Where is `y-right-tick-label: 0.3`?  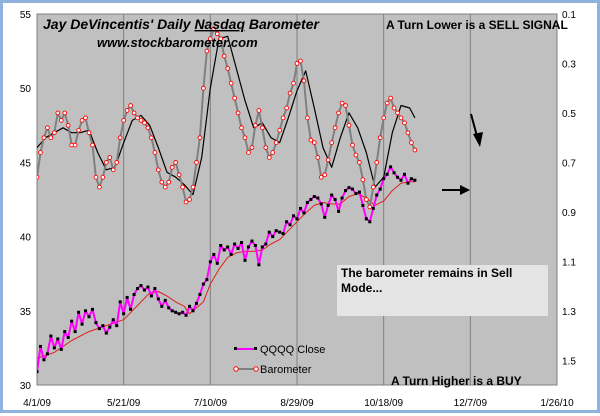 y-right-tick-label: 0.3 is located at coordinates (569, 64).